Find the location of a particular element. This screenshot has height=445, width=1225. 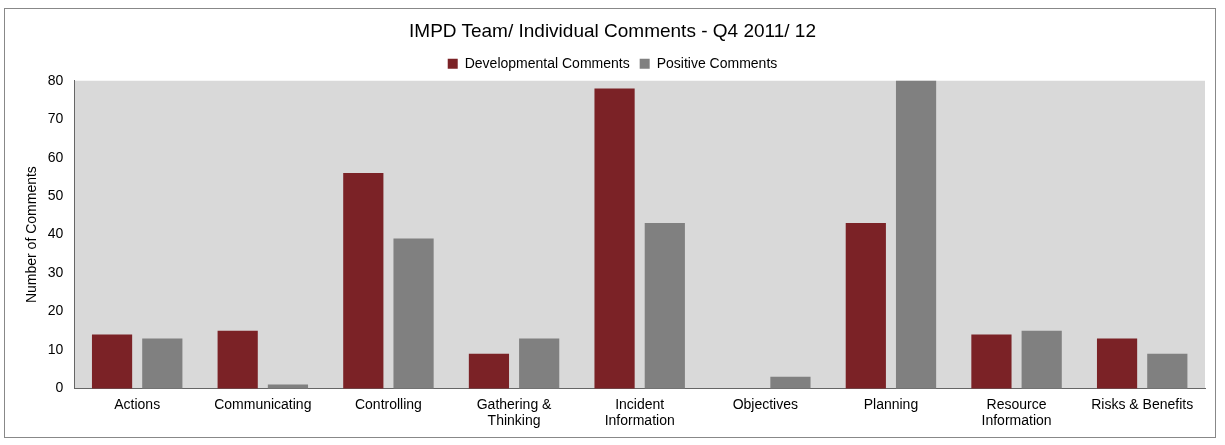

y-tick-label: 80 is located at coordinates (55, 79).